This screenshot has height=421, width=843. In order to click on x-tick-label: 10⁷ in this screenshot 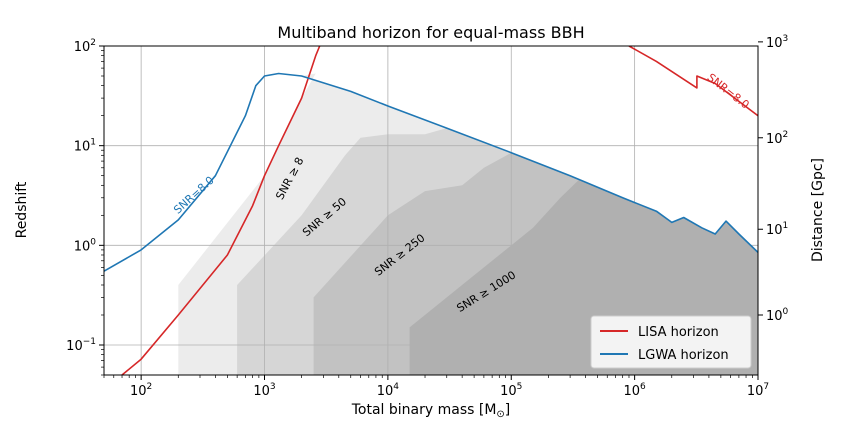, I will do `click(758, 390)`.